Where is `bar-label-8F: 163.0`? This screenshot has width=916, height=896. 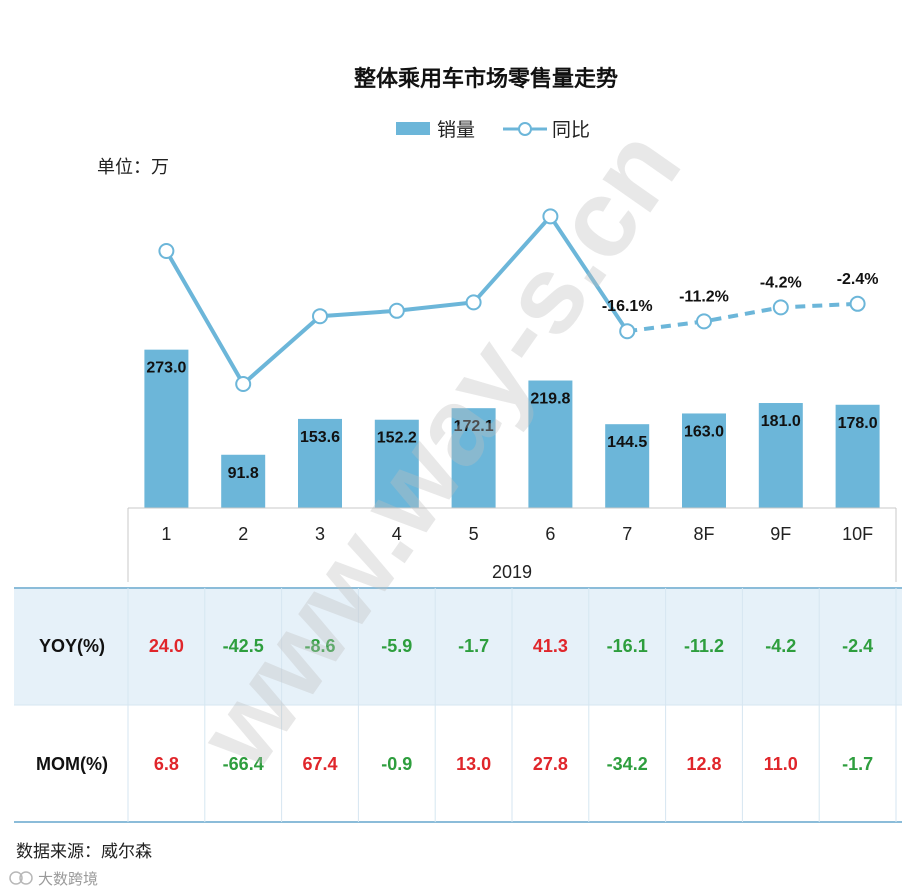
bar-label-8F: 163.0 is located at coordinates (704, 431).